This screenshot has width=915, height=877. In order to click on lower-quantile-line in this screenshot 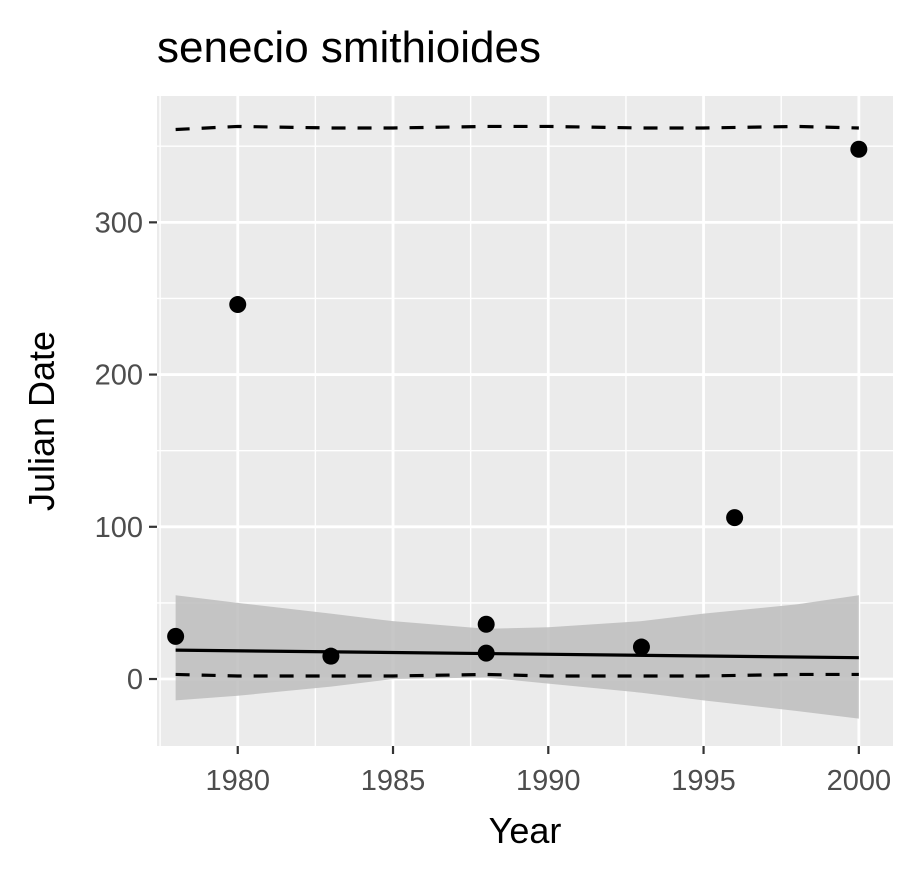, I will do `click(517, 675)`.